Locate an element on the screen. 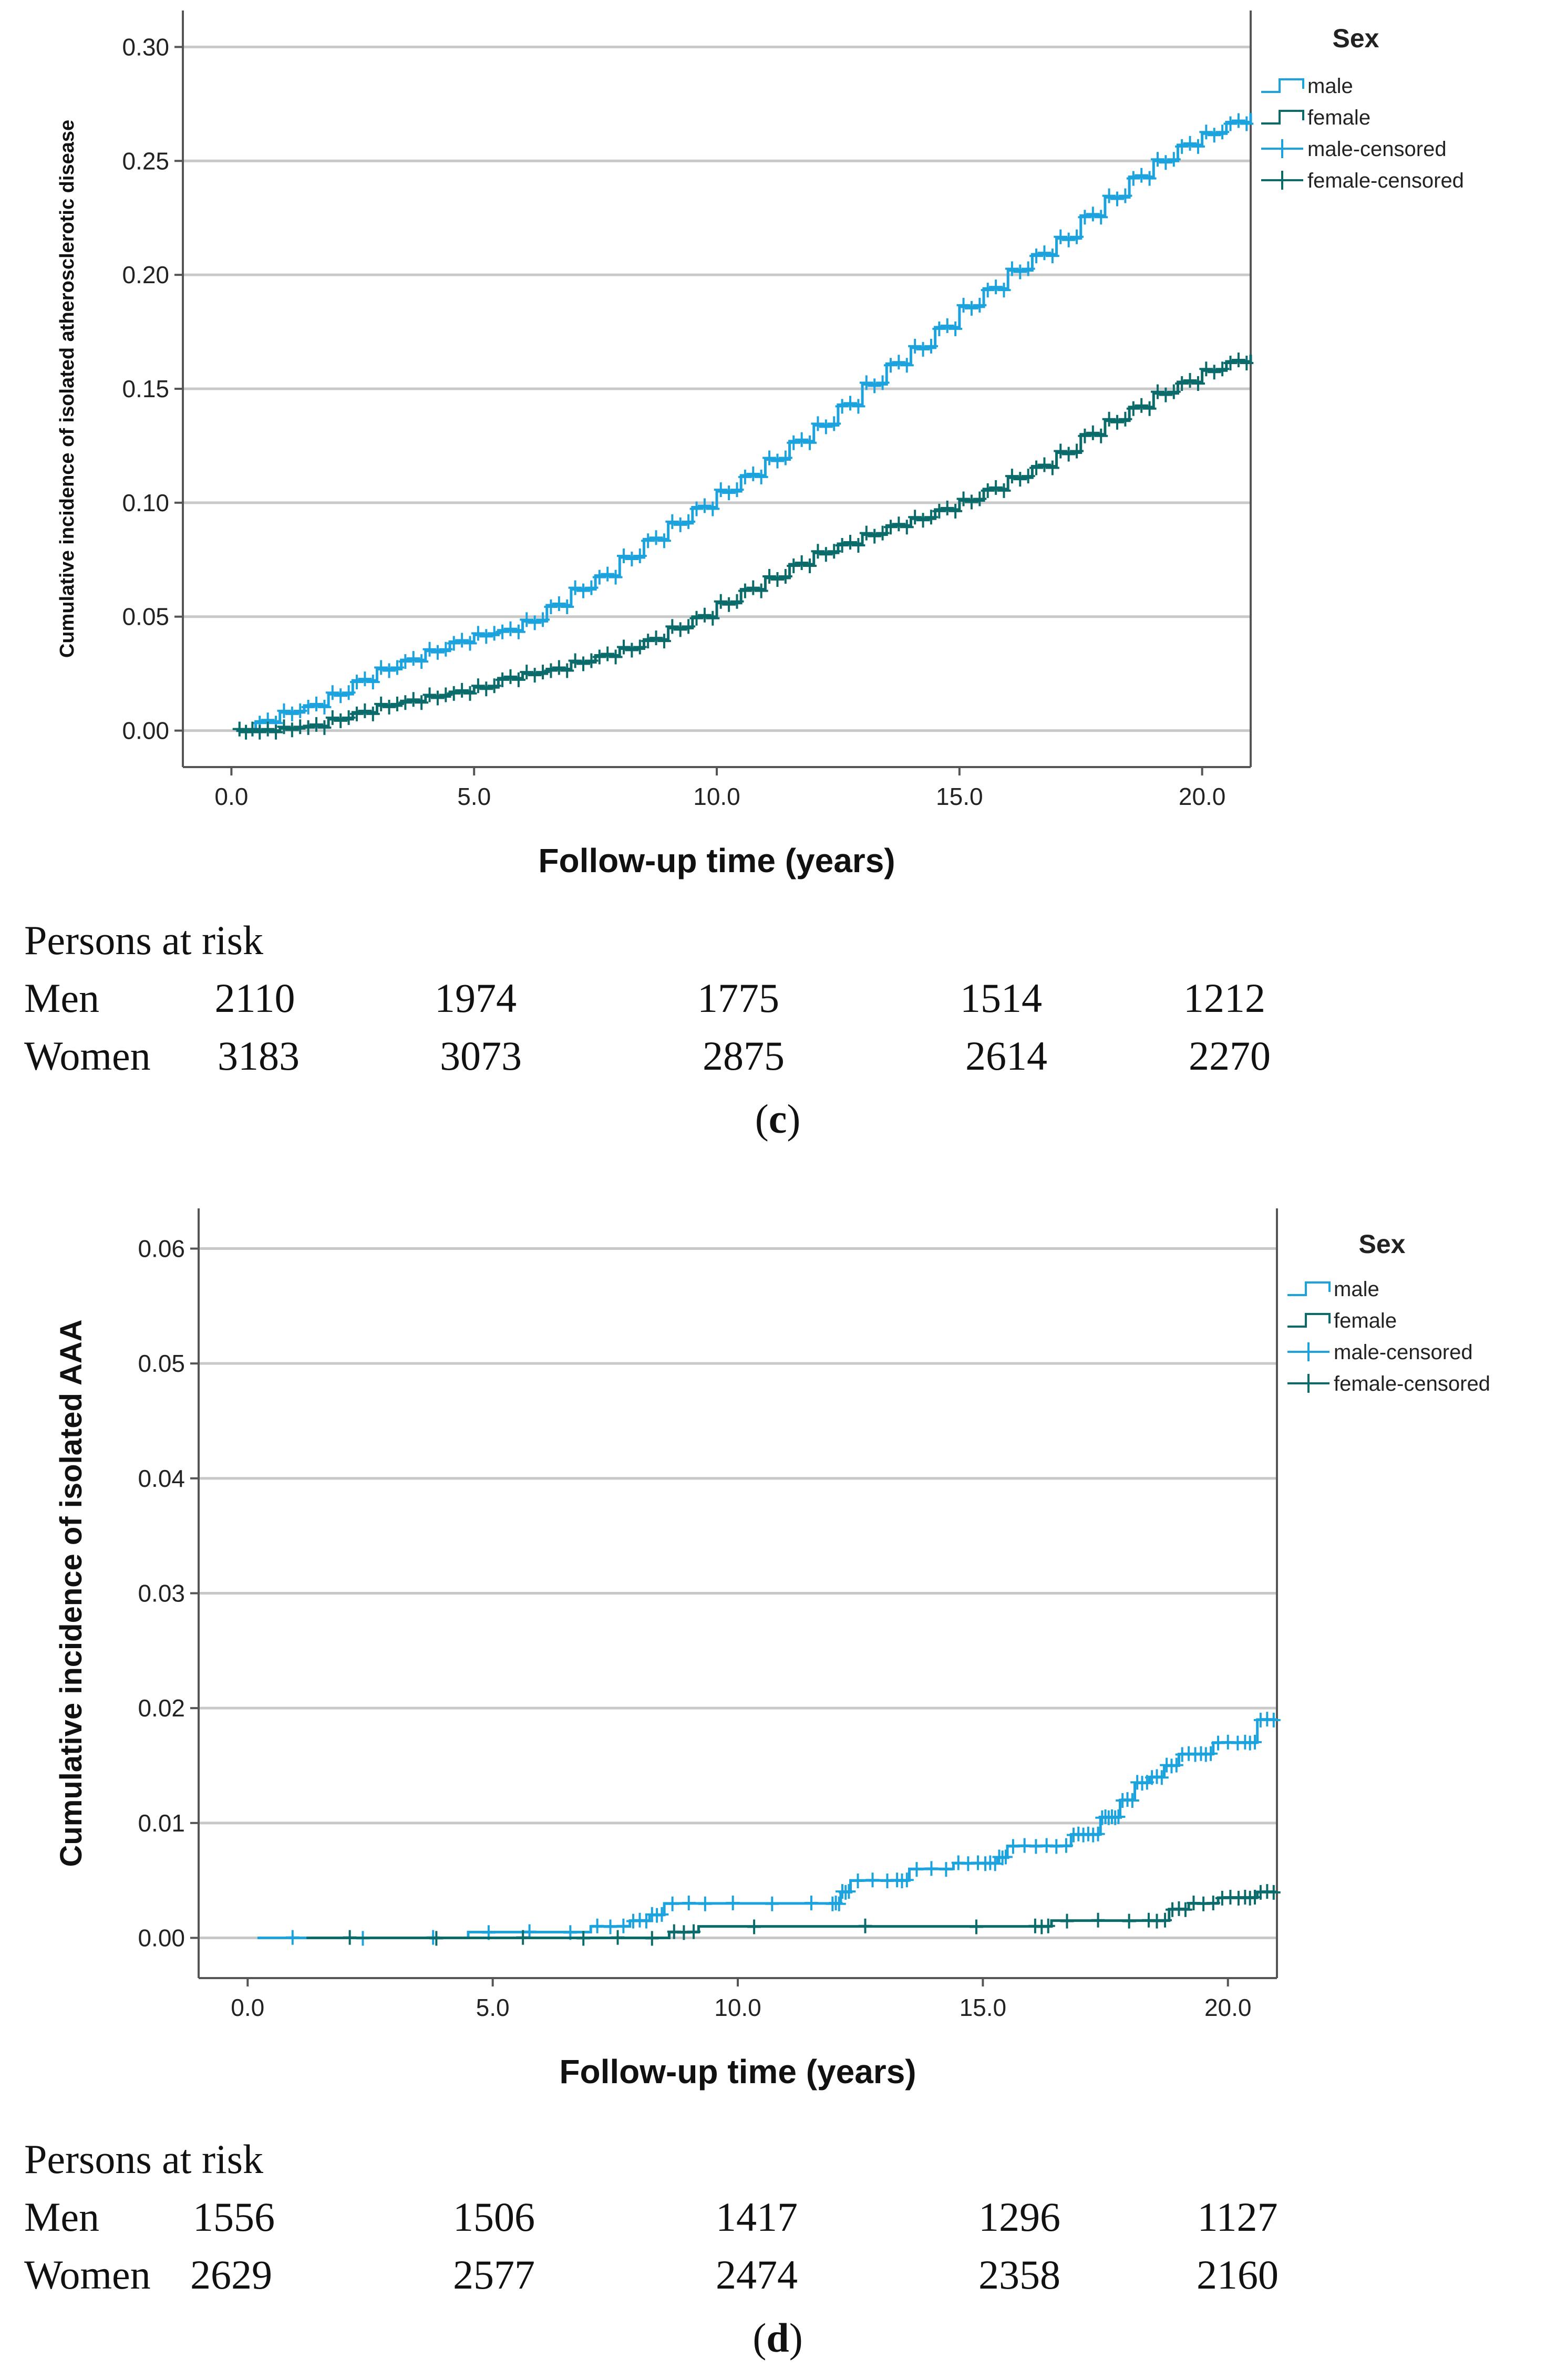  x-axis-title: Follow-up time (years) is located at coordinates (738, 2072).